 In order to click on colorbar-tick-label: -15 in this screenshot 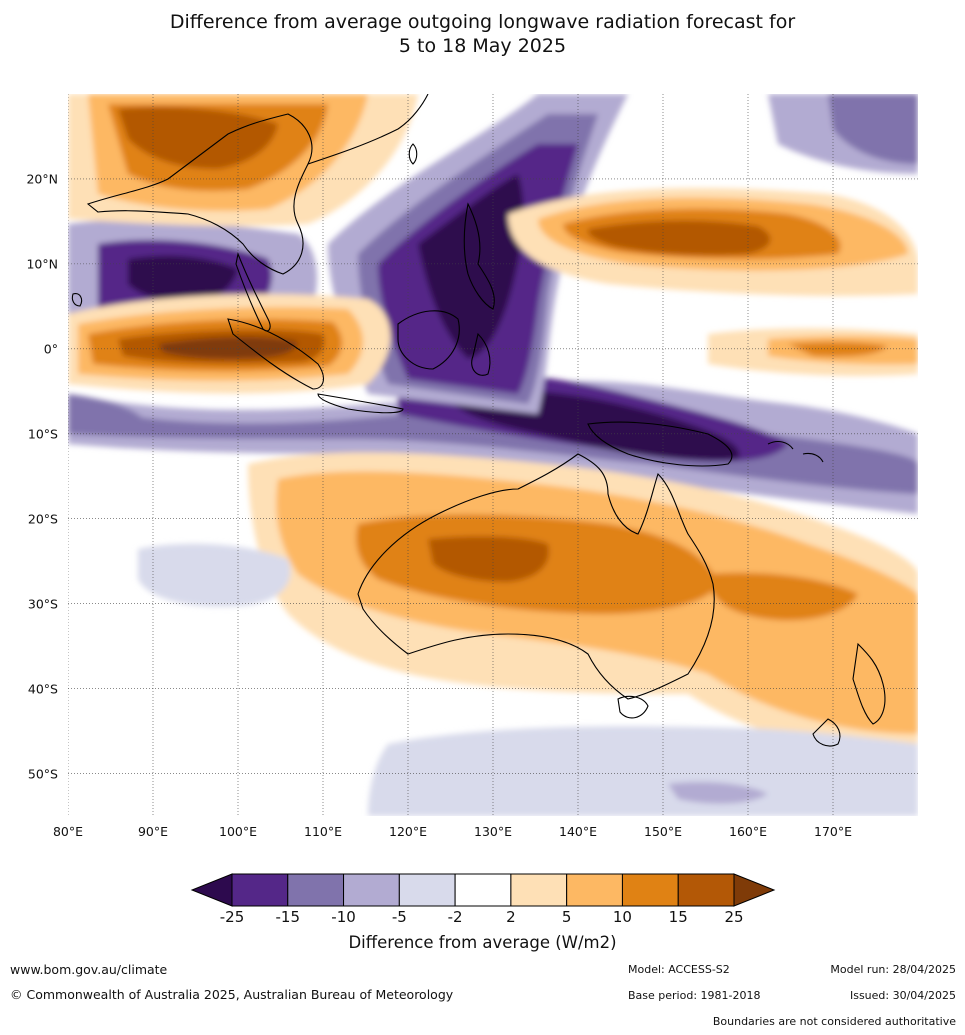, I will do `click(288, 917)`.